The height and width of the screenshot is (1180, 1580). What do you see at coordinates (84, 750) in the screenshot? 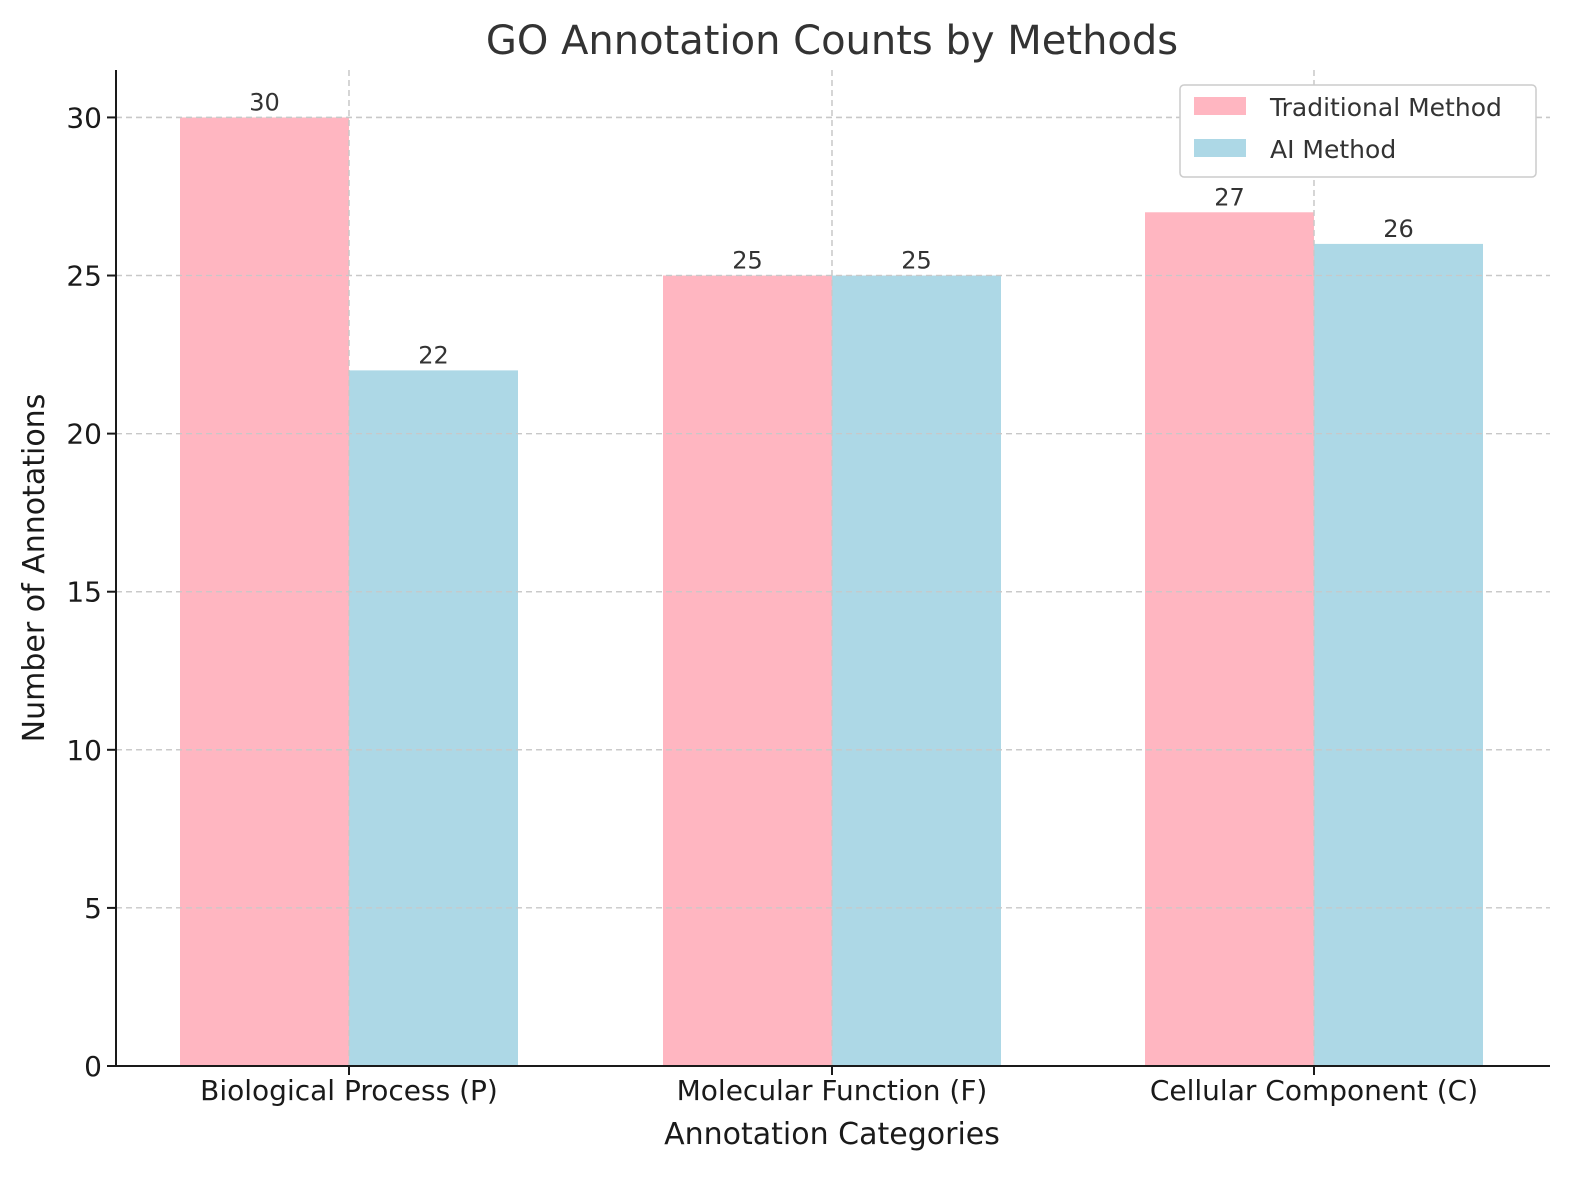
I see `y-tick-label: 10` at bounding box center [84, 750].